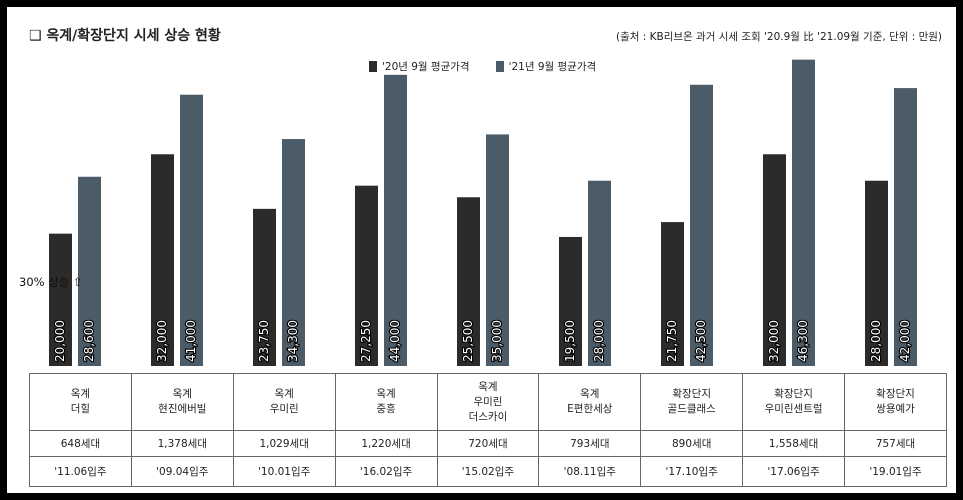 The height and width of the screenshot is (500, 963). Describe the element at coordinates (905, 341) in the screenshot. I see `bar-label-2021-8: 42,000` at that location.